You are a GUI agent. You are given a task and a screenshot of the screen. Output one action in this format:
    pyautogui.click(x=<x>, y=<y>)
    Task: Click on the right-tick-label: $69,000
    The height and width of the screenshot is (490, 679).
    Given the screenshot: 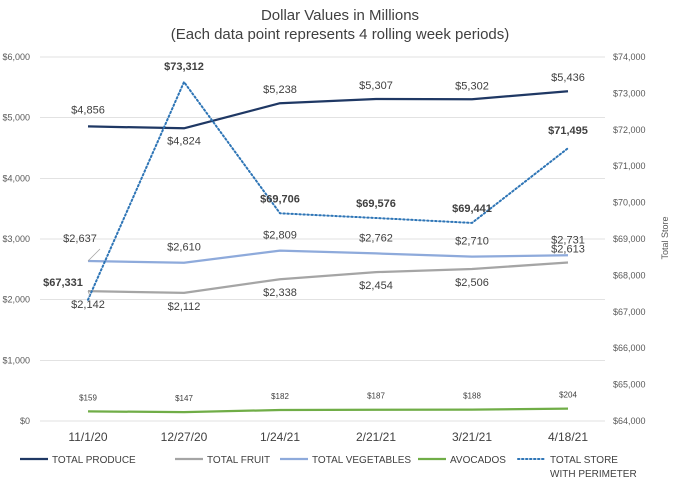 What is the action you would take?
    pyautogui.click(x=629, y=239)
    